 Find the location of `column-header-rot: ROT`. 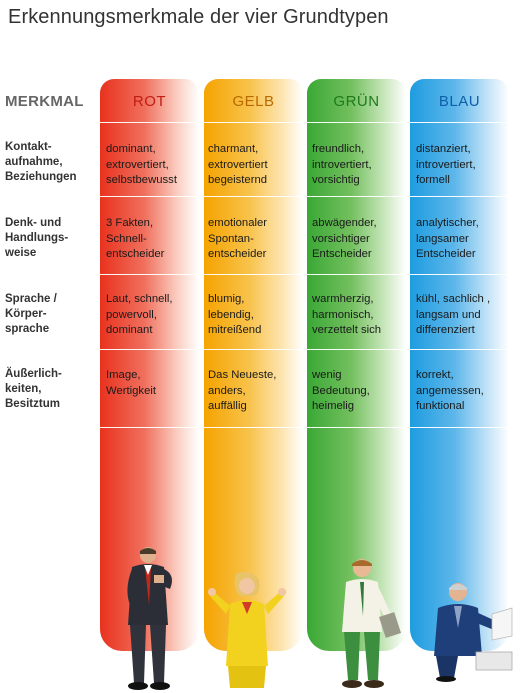

column-header-rot: ROT is located at coordinates (149, 101).